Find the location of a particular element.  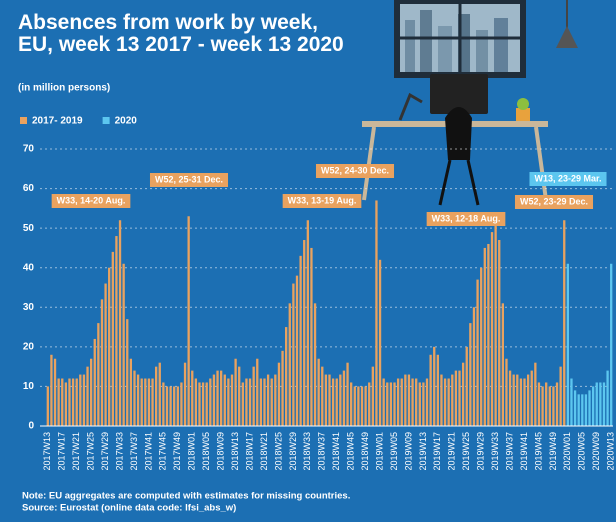

x-tick-label: 2017W45 is located at coordinates (163, 451).